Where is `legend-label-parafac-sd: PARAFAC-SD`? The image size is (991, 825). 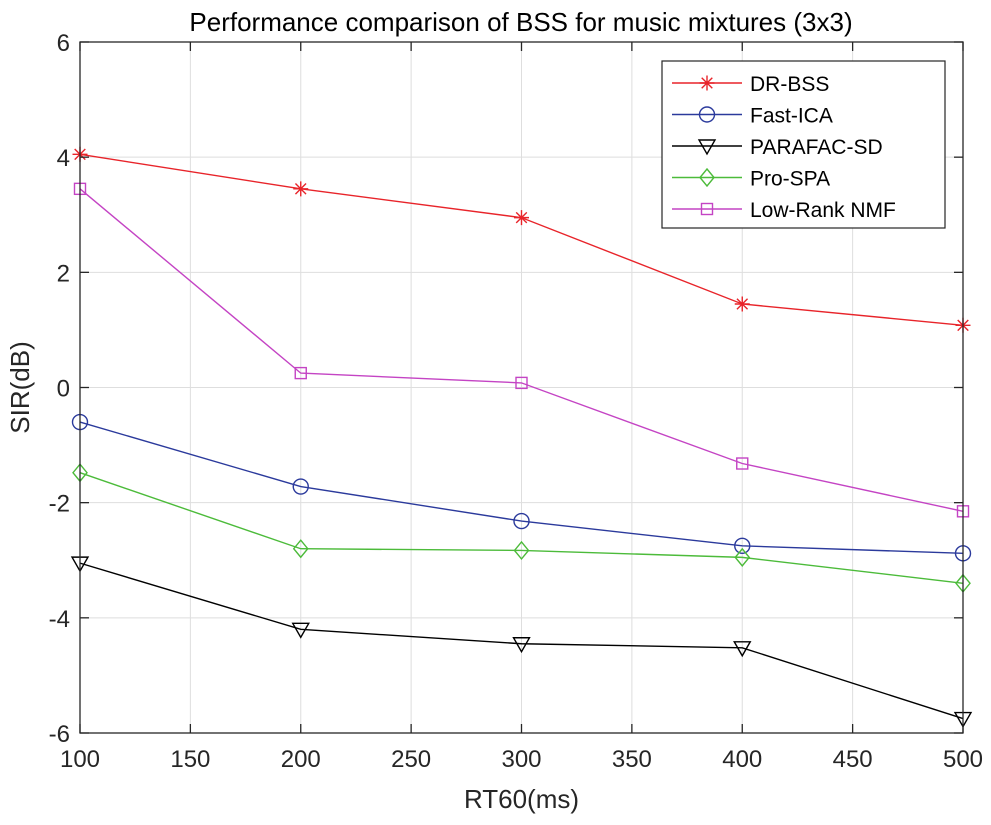
legend-label-parafac-sd: PARAFAC-SD is located at coordinates (816, 147).